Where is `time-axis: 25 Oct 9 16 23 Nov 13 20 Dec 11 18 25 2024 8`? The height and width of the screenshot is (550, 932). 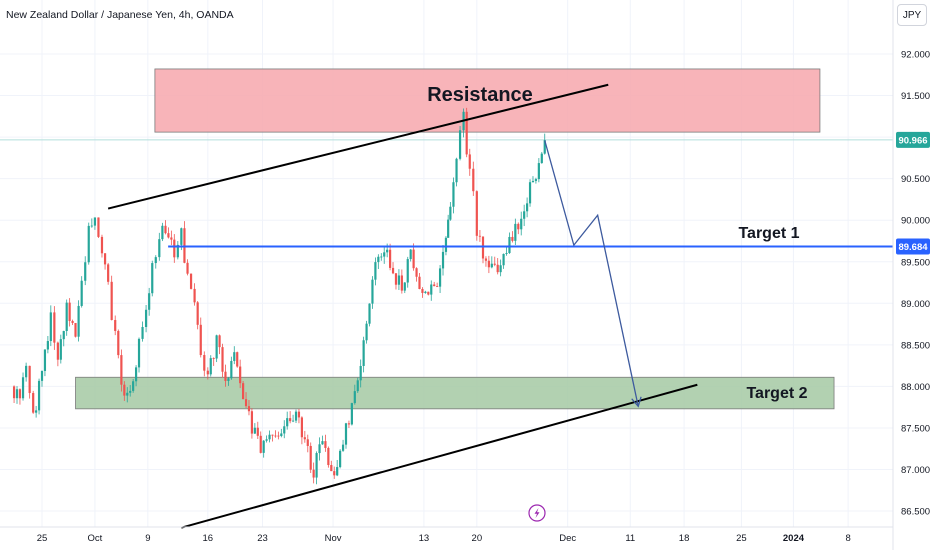
time-axis: 25 Oct 9 16 23 Nov 13 20 Dec 11 18 25 2024 8 is located at coordinates (444, 538).